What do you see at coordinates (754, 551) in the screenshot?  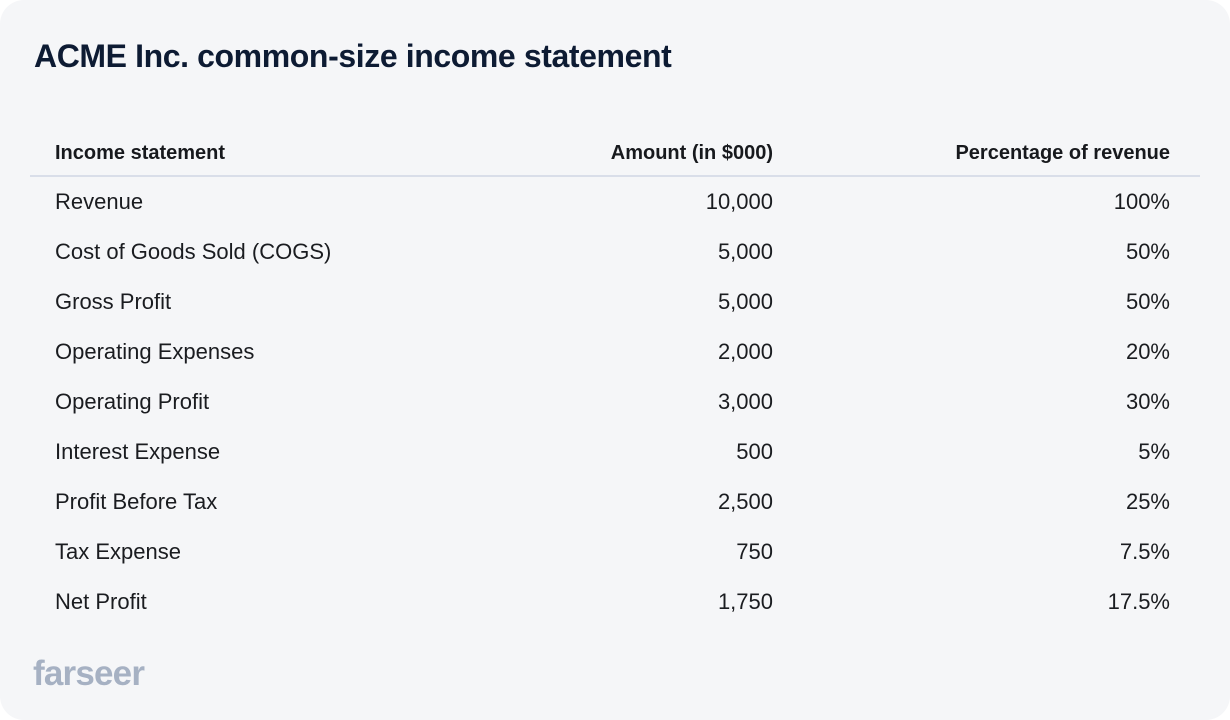 I see `row-amount-value: 750` at bounding box center [754, 551].